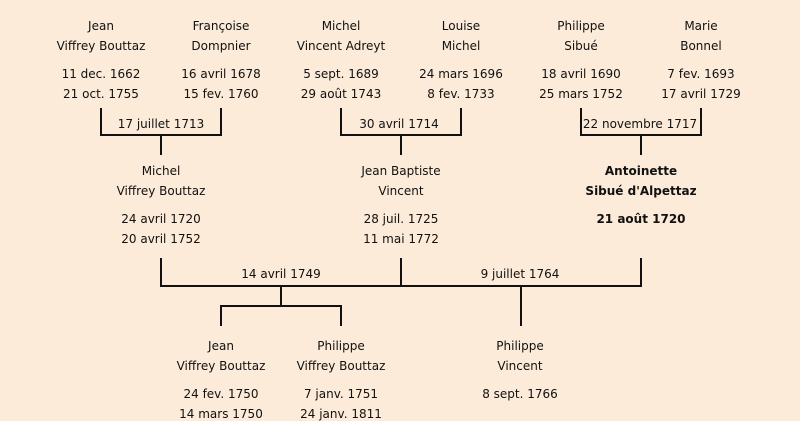 Image resolution: width=800 pixels, height=421 pixels. Describe the element at coordinates (221, 94) in the screenshot. I see `death-date: 15 fev. 1760` at that location.